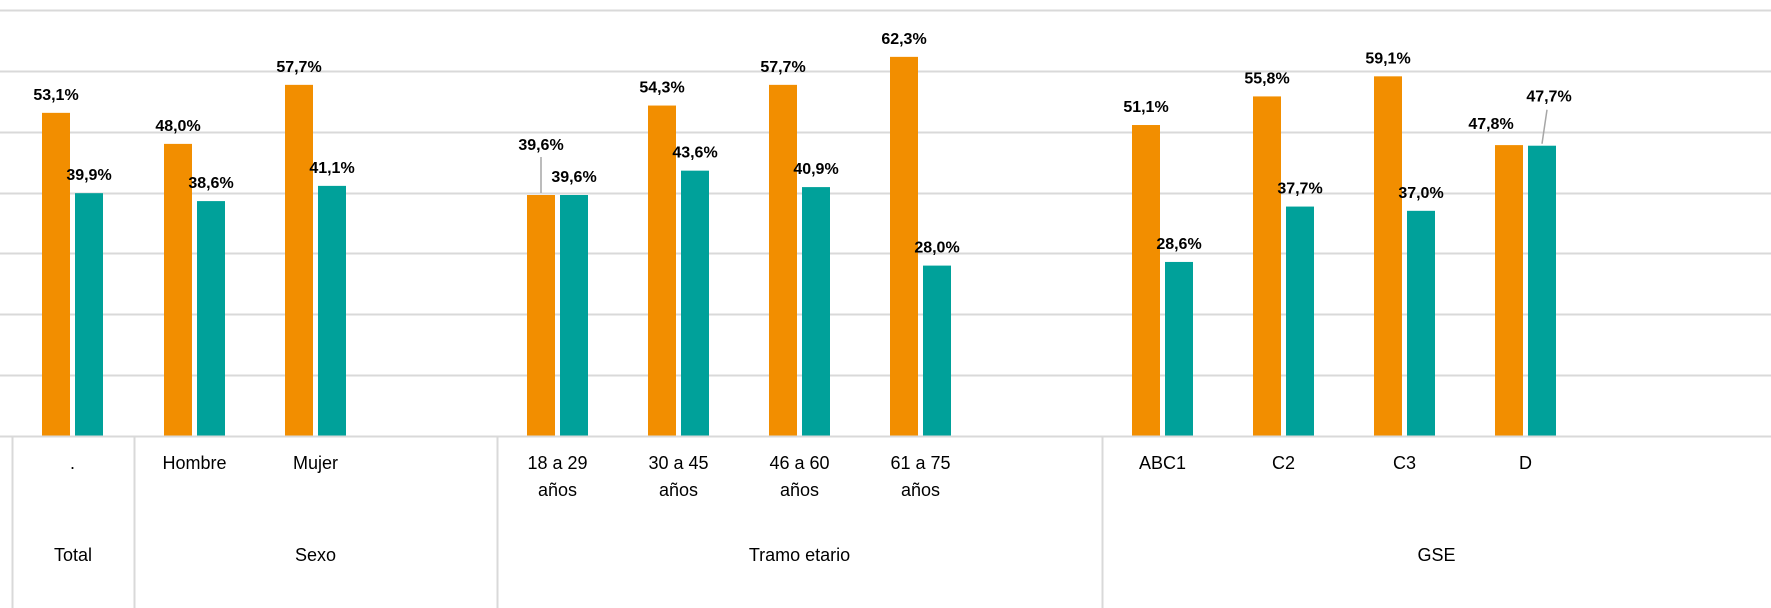 This screenshot has height=608, width=1771. What do you see at coordinates (1490, 124) in the screenshot?
I see `data-label: 47,8%` at bounding box center [1490, 124].